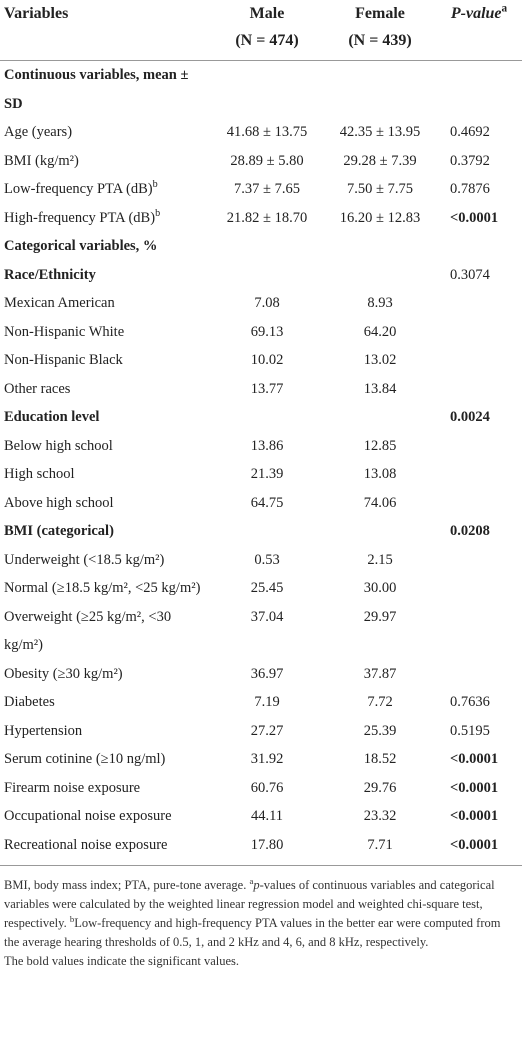  Describe the element at coordinates (267, 759) in the screenshot. I see `male-cell: 31.92` at that location.